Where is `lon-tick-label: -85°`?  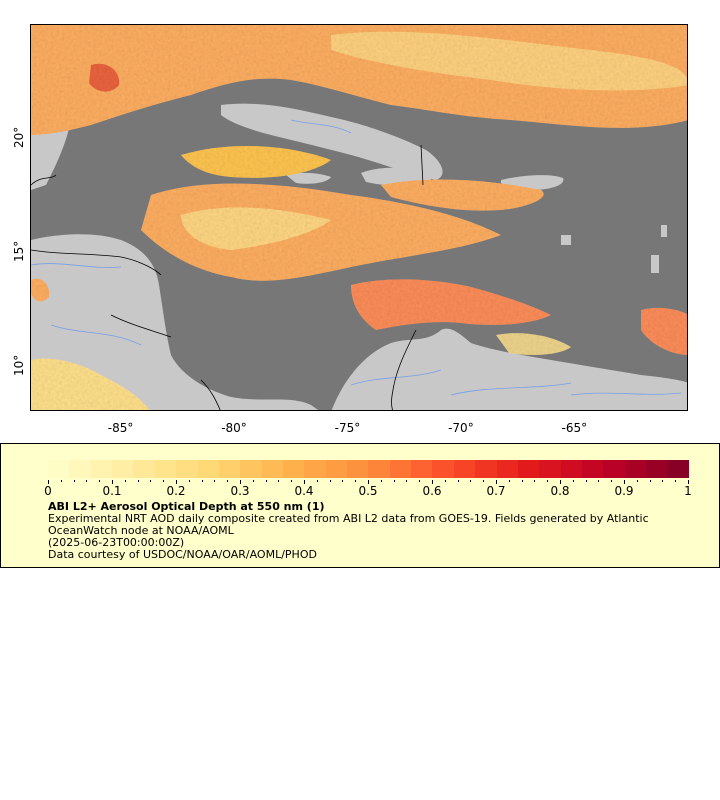
lon-tick-label: -85° is located at coordinates (120, 428).